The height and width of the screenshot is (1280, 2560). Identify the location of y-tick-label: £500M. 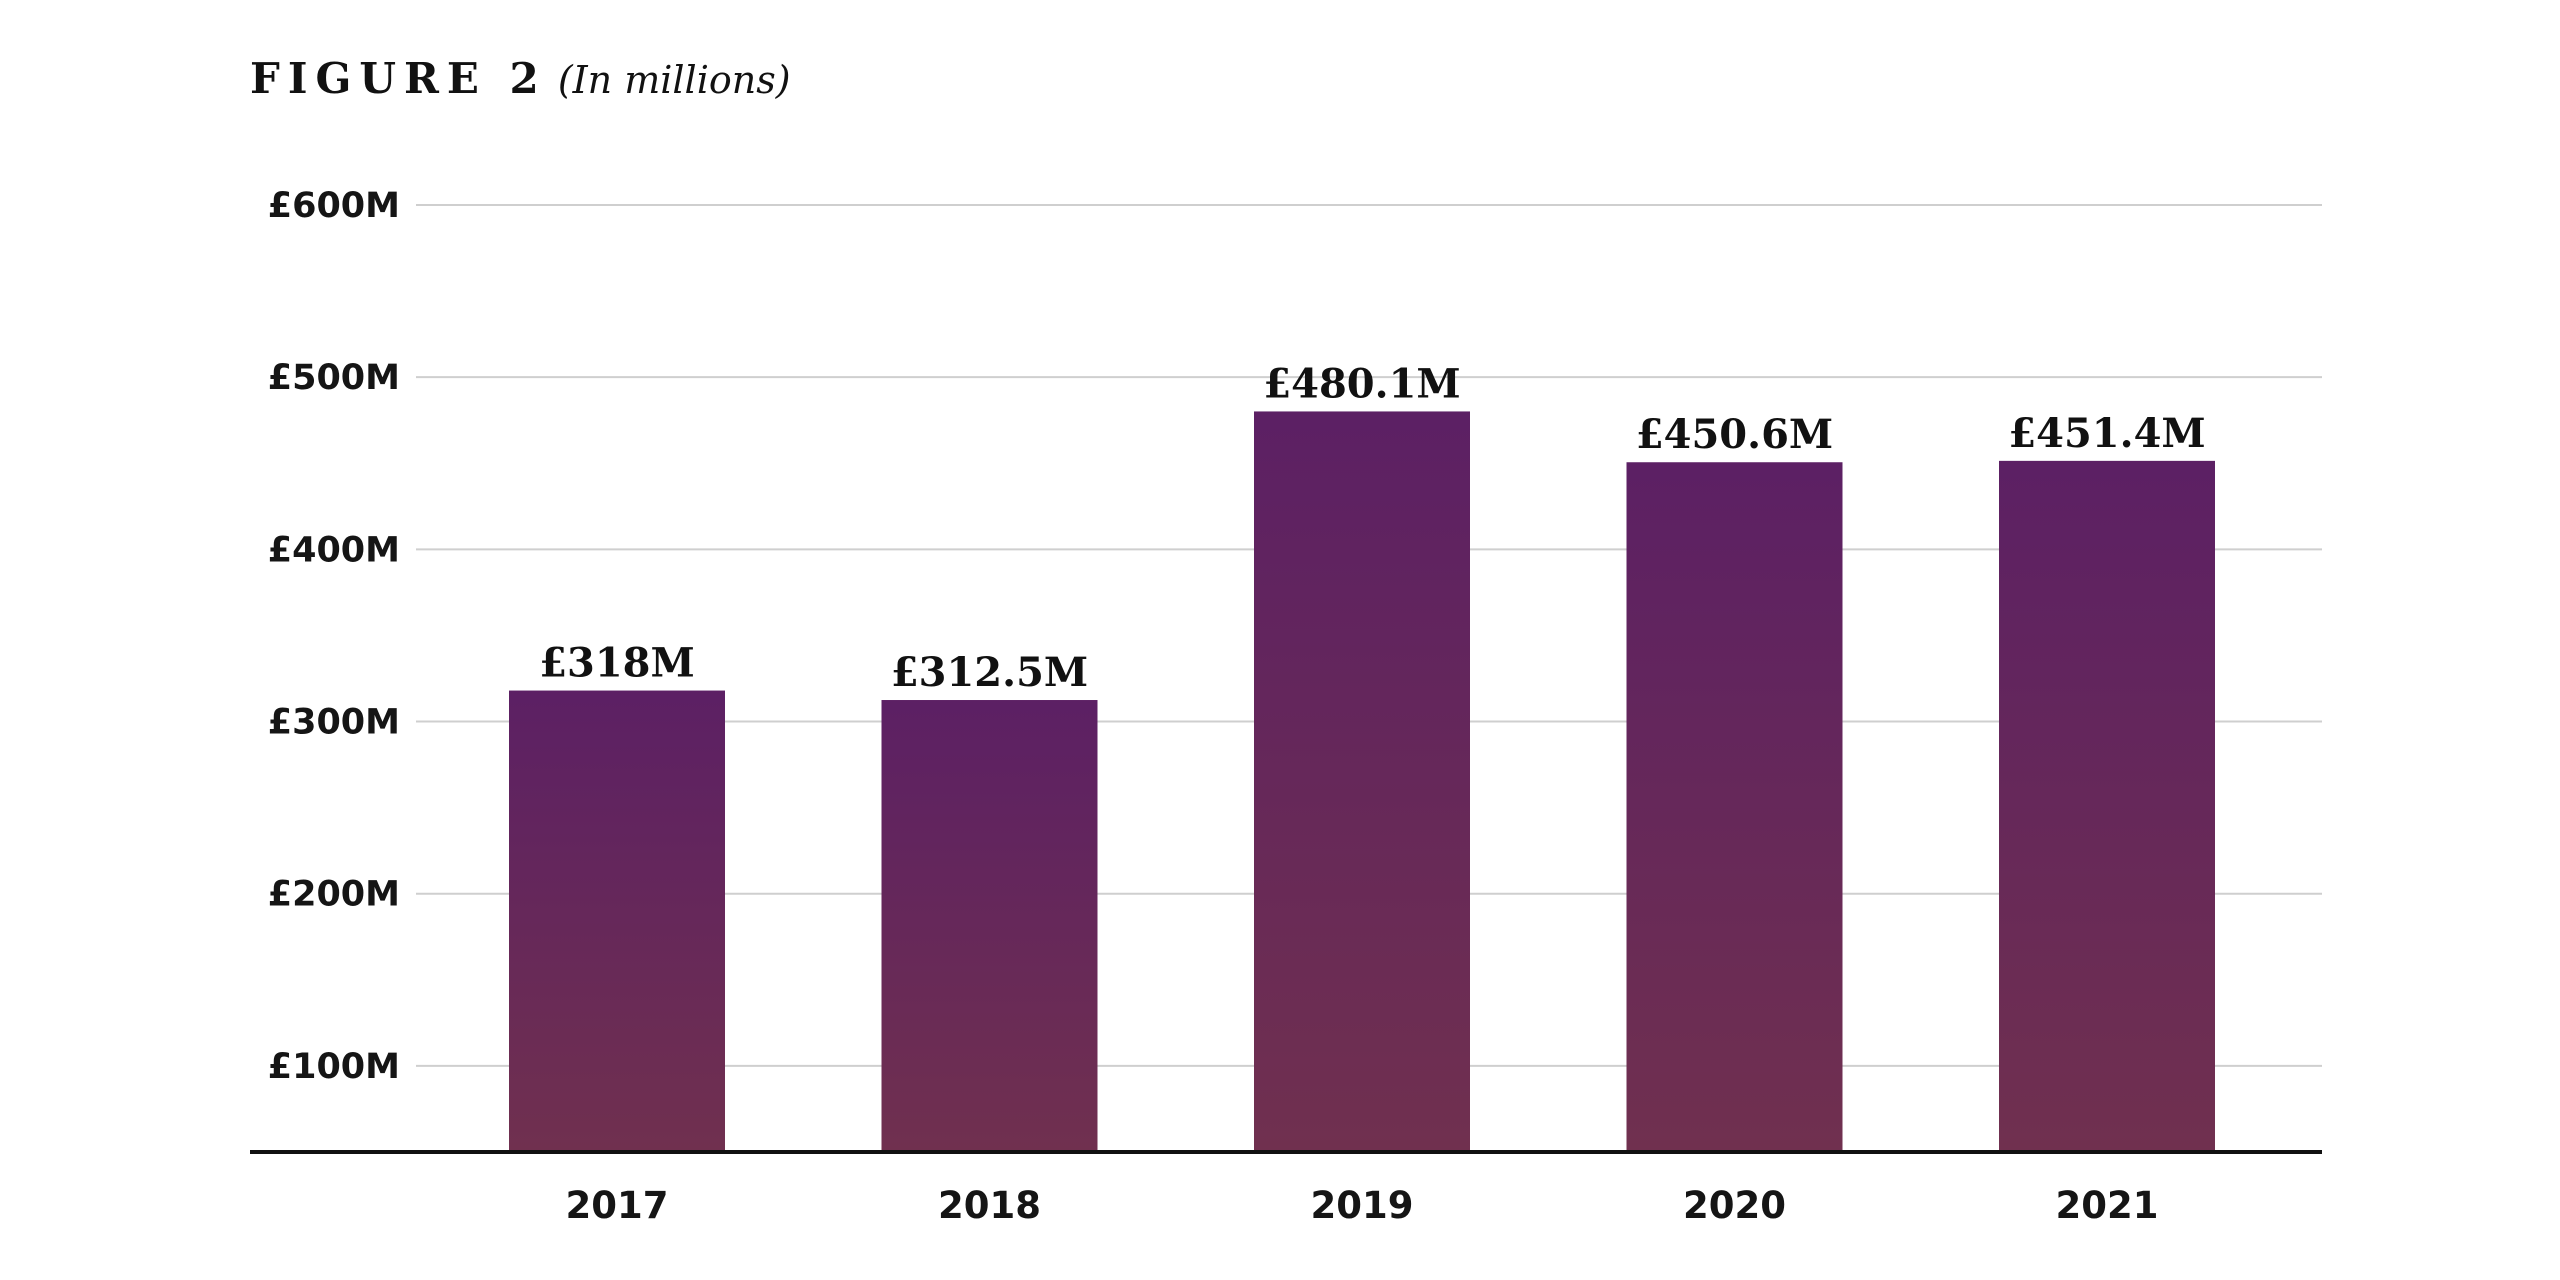
(334, 378).